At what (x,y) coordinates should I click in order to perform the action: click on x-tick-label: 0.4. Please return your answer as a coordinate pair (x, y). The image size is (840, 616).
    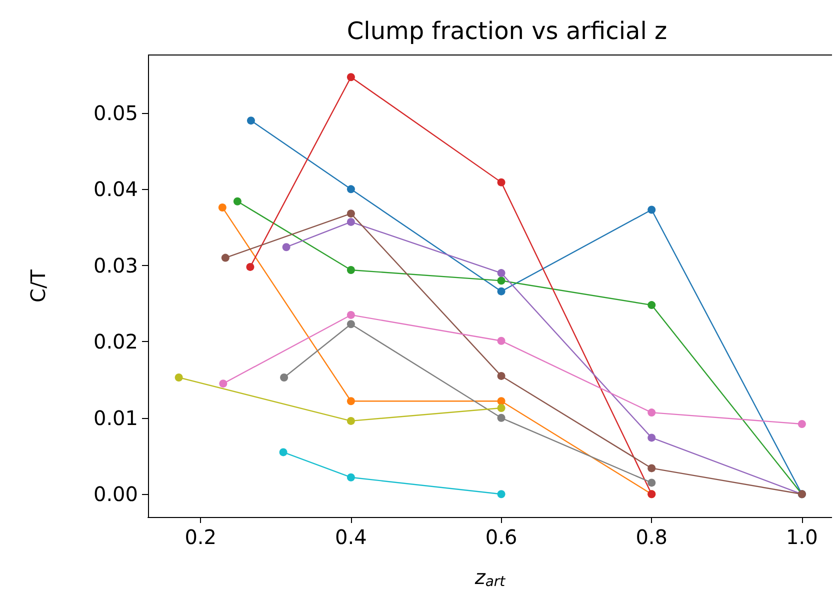
    Looking at the image, I should click on (351, 537).